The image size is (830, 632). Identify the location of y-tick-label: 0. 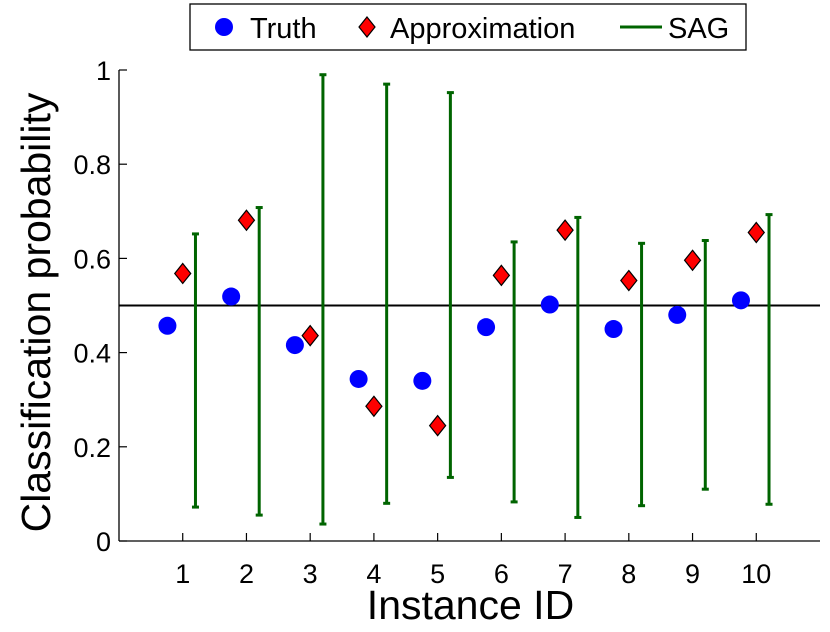
(103, 542).